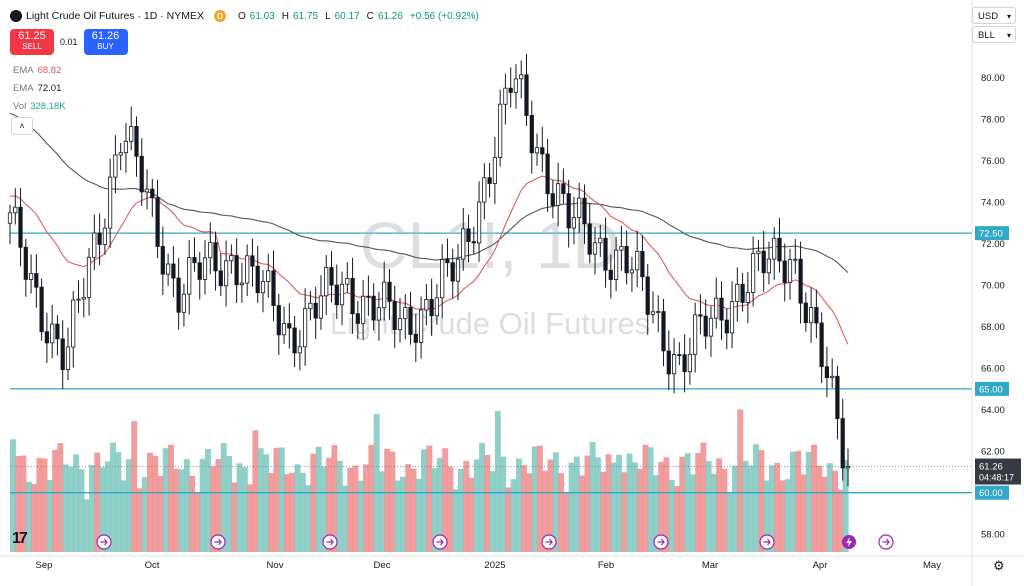 Image resolution: width=1024 pixels, height=586 pixels. What do you see at coordinates (39, 106) in the screenshot?
I see `indicator-volume: Vol 328.18K` at bounding box center [39, 106].